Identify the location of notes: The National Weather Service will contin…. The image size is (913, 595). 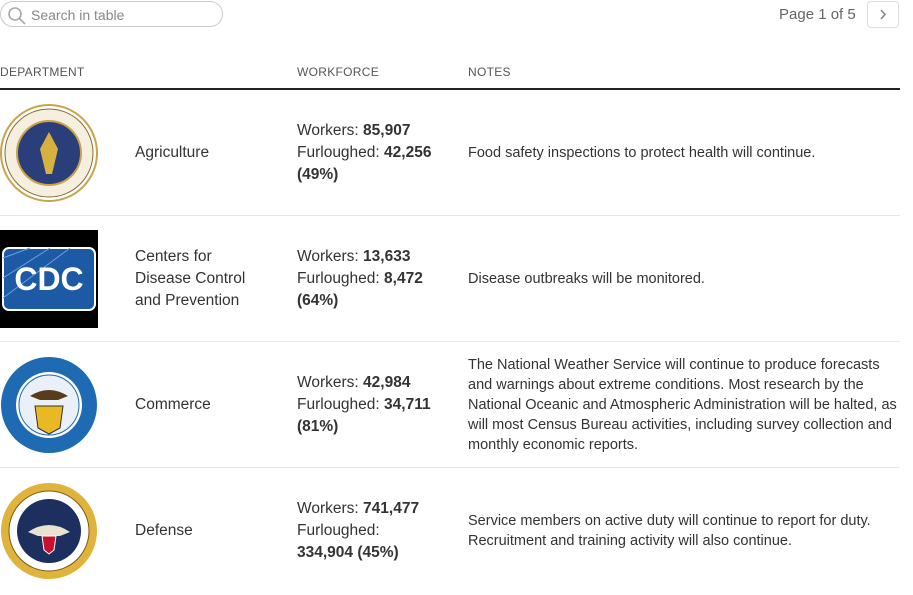
(682, 404).